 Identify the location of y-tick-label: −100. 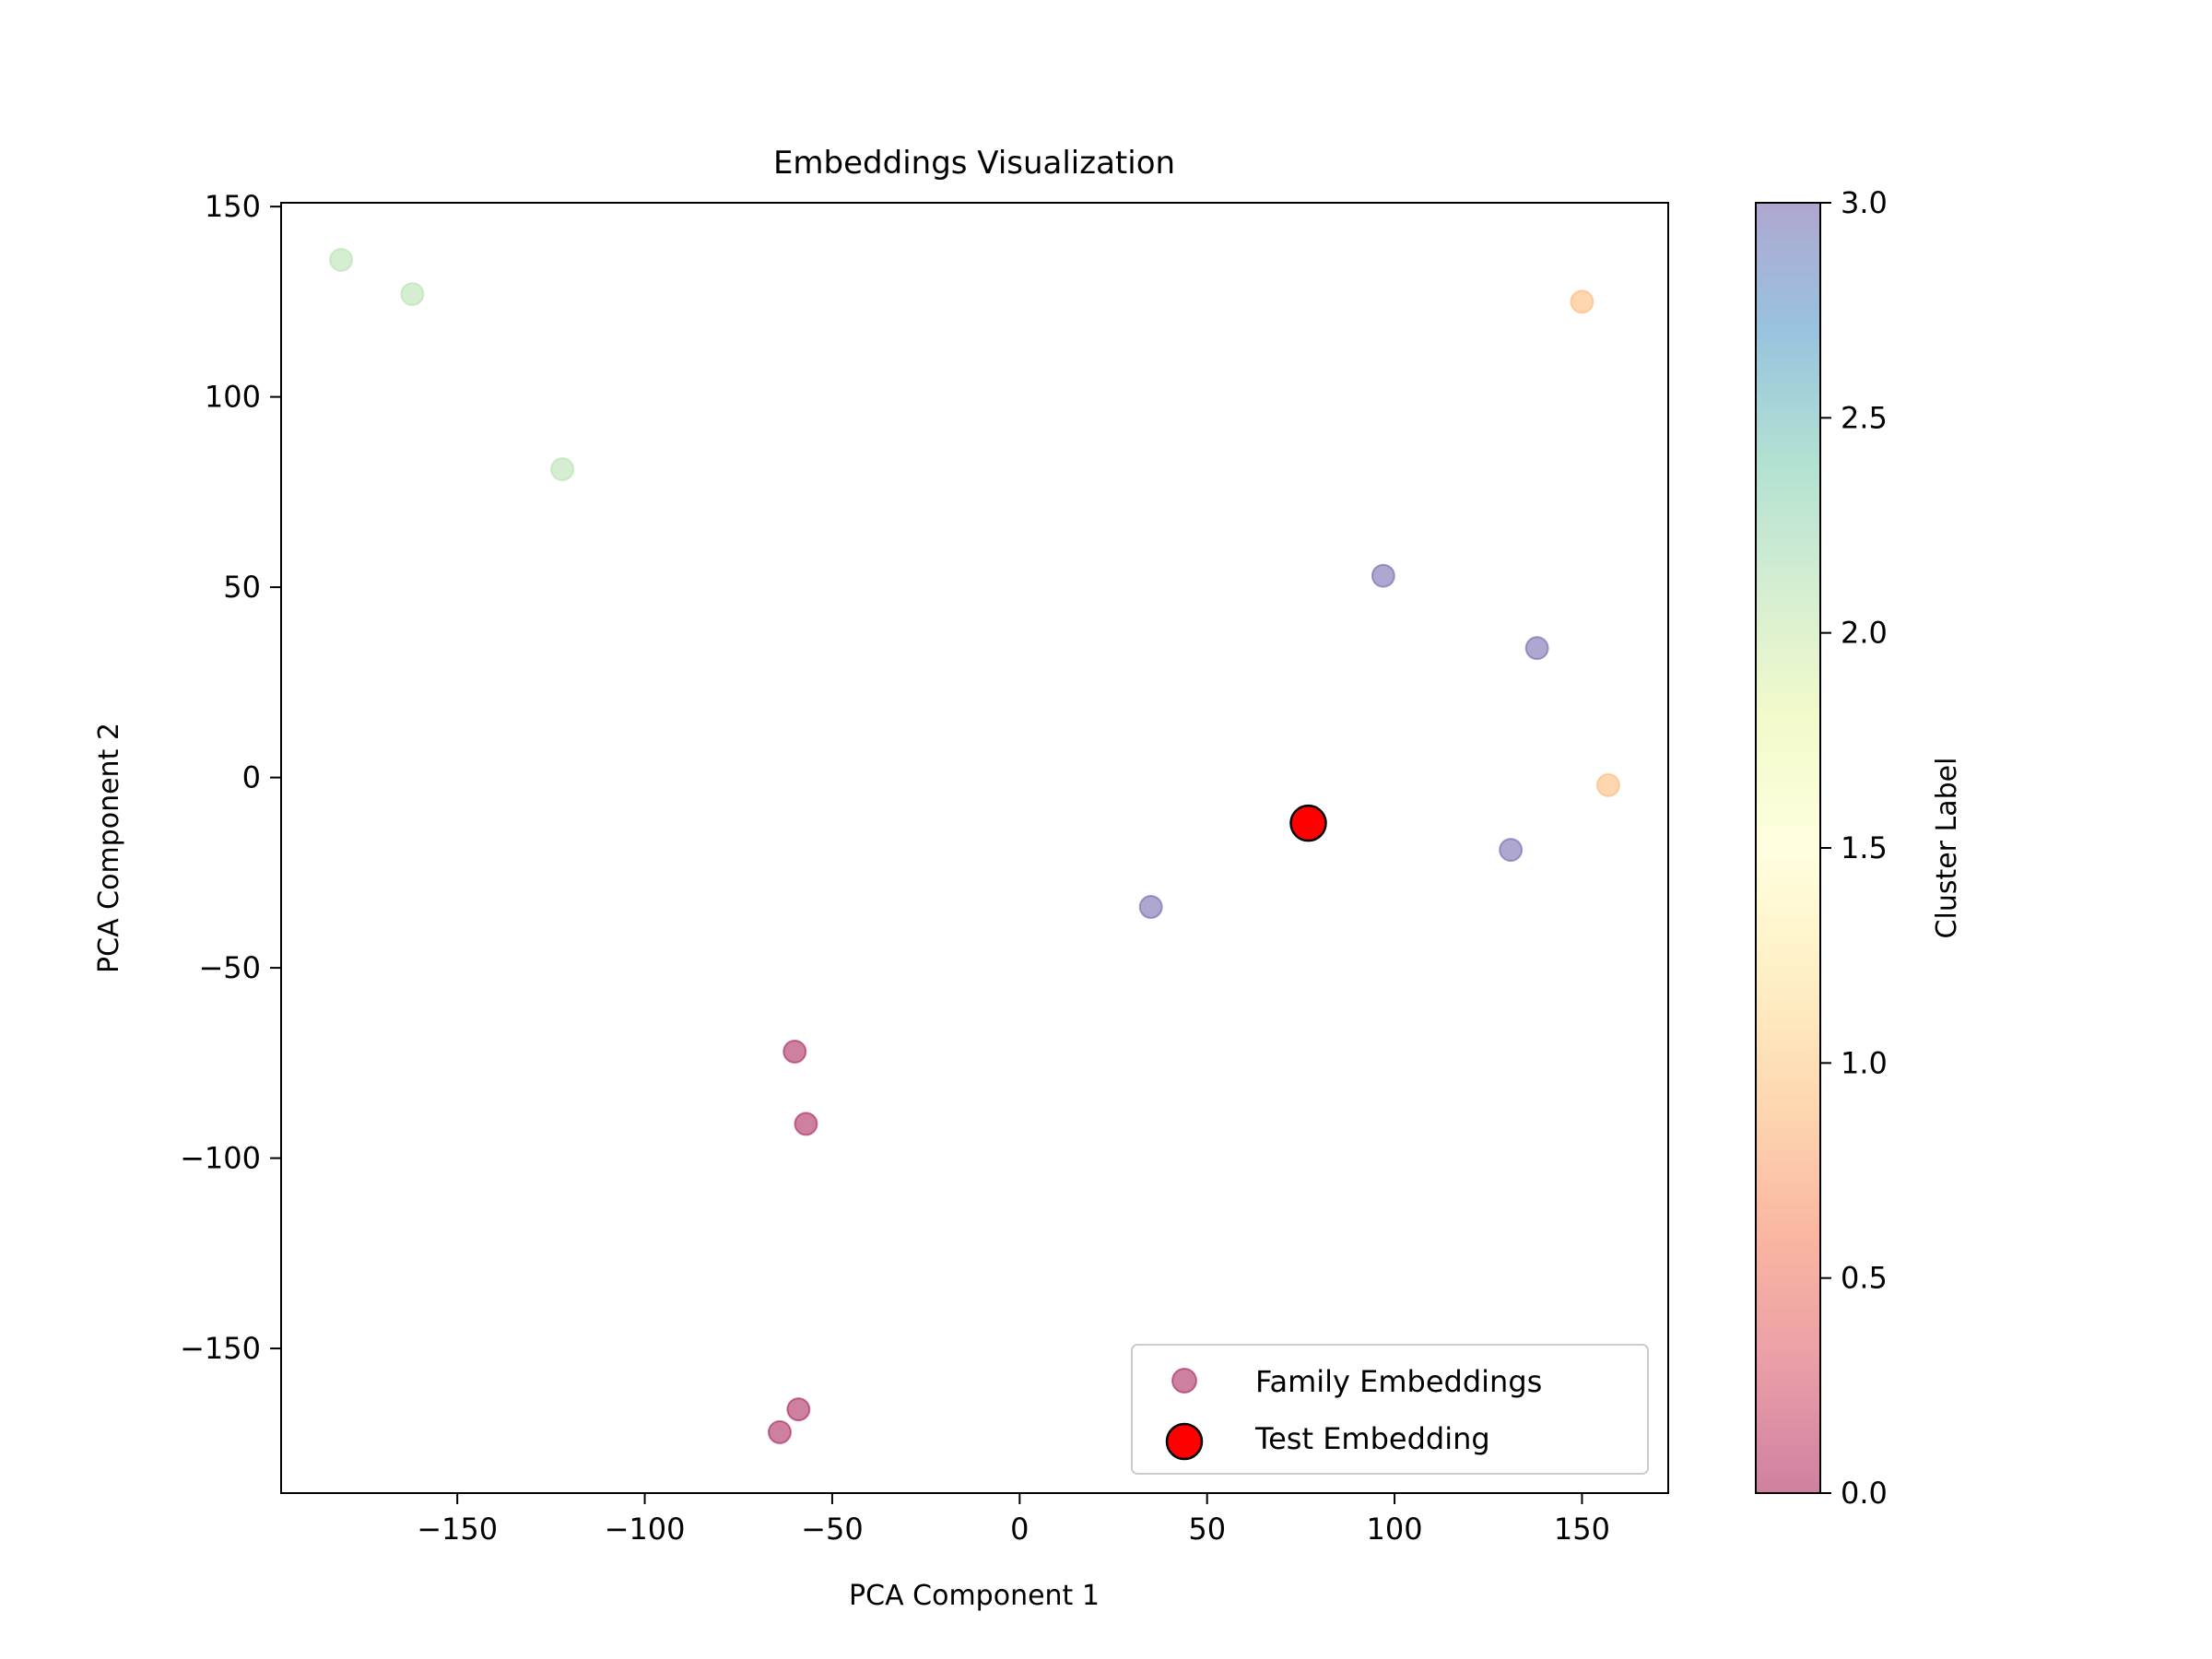
(220, 1158).